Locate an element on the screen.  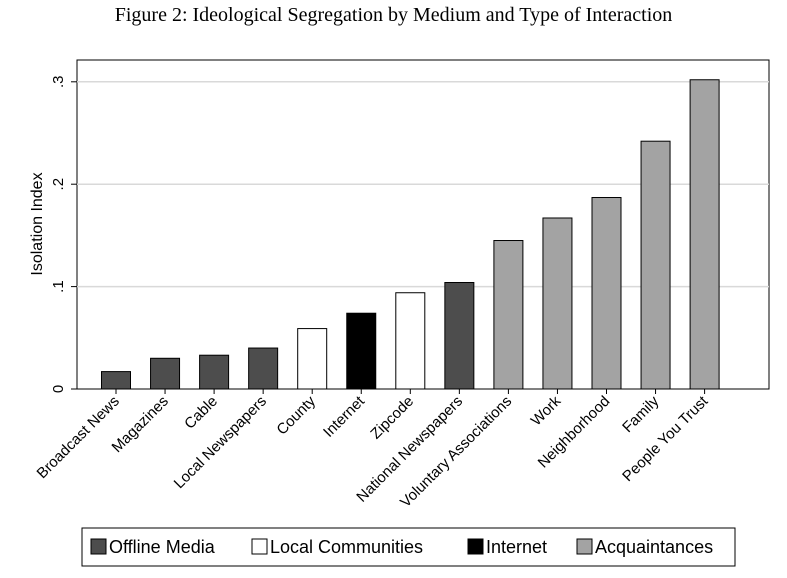
y-tick-label: .1 is located at coordinates (58, 286).